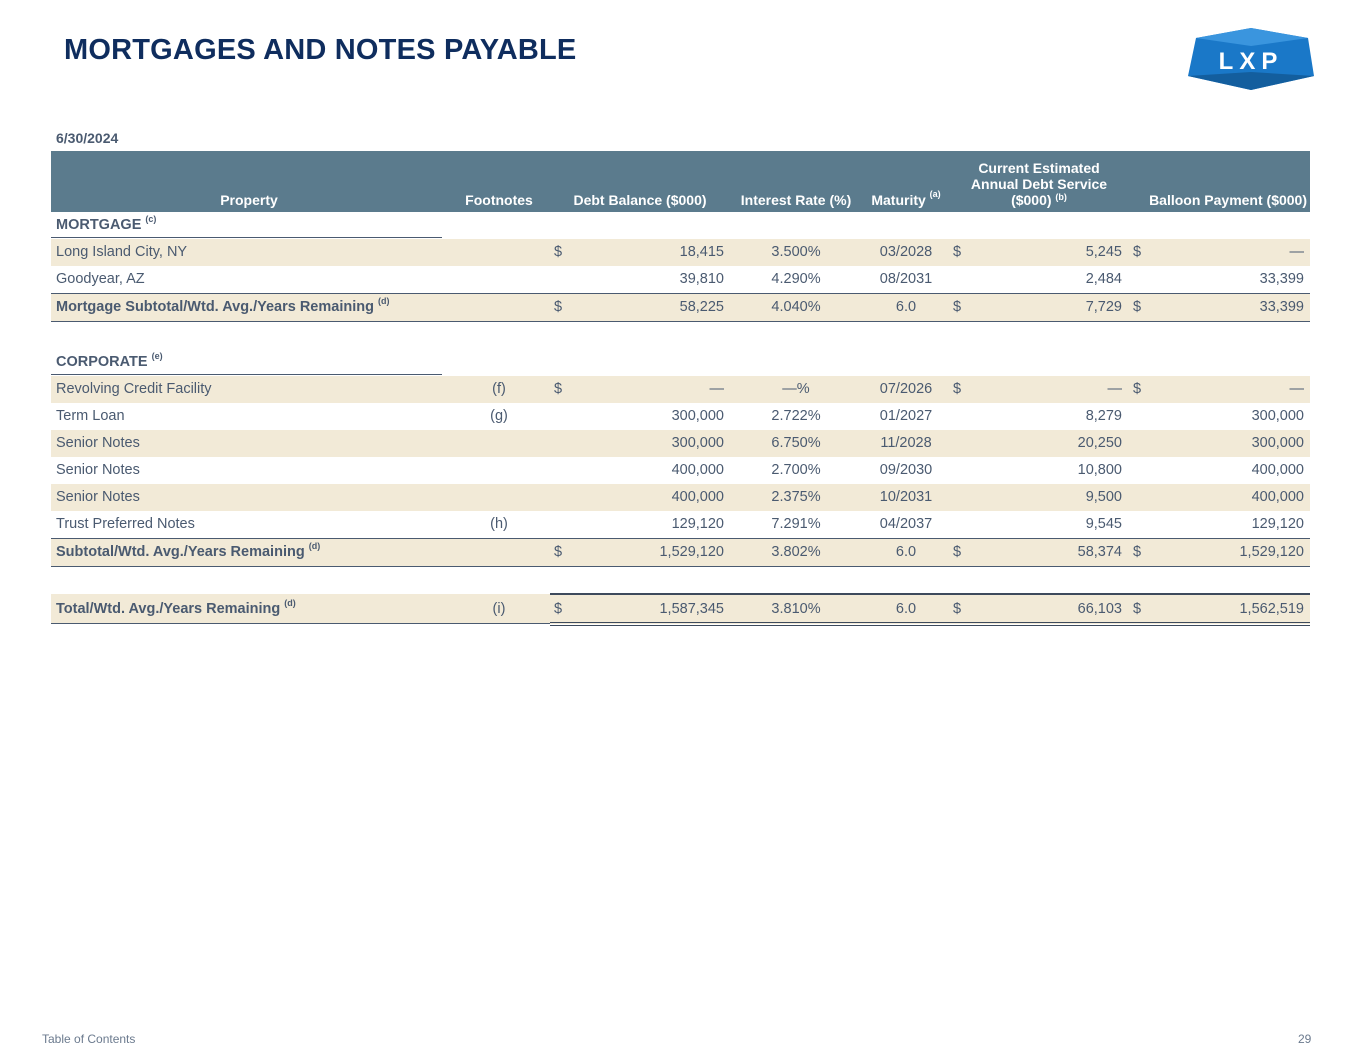 Image resolution: width=1365 pixels, height=1055 pixels. What do you see at coordinates (701, 252) in the screenshot?
I see `row-debt-balance: 18,415` at bounding box center [701, 252].